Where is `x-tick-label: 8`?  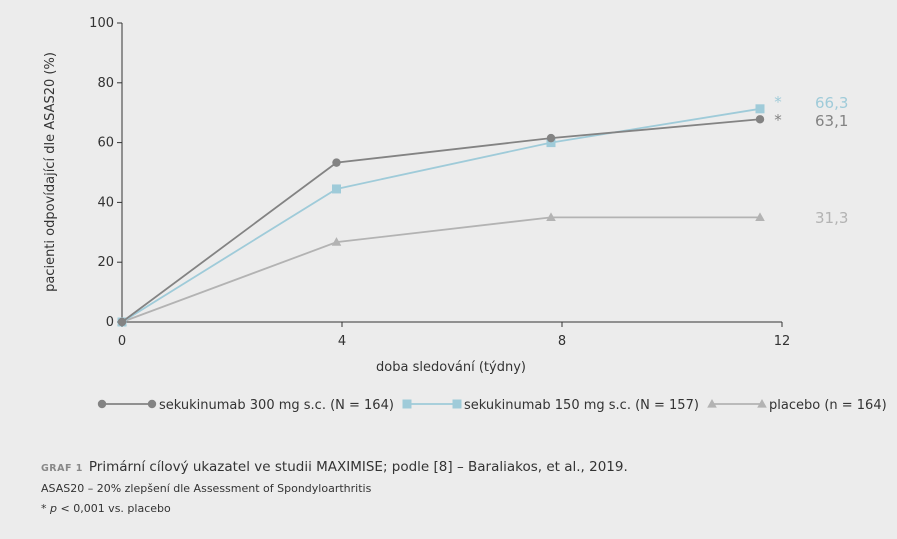 x-tick-label: 8 is located at coordinates (562, 341).